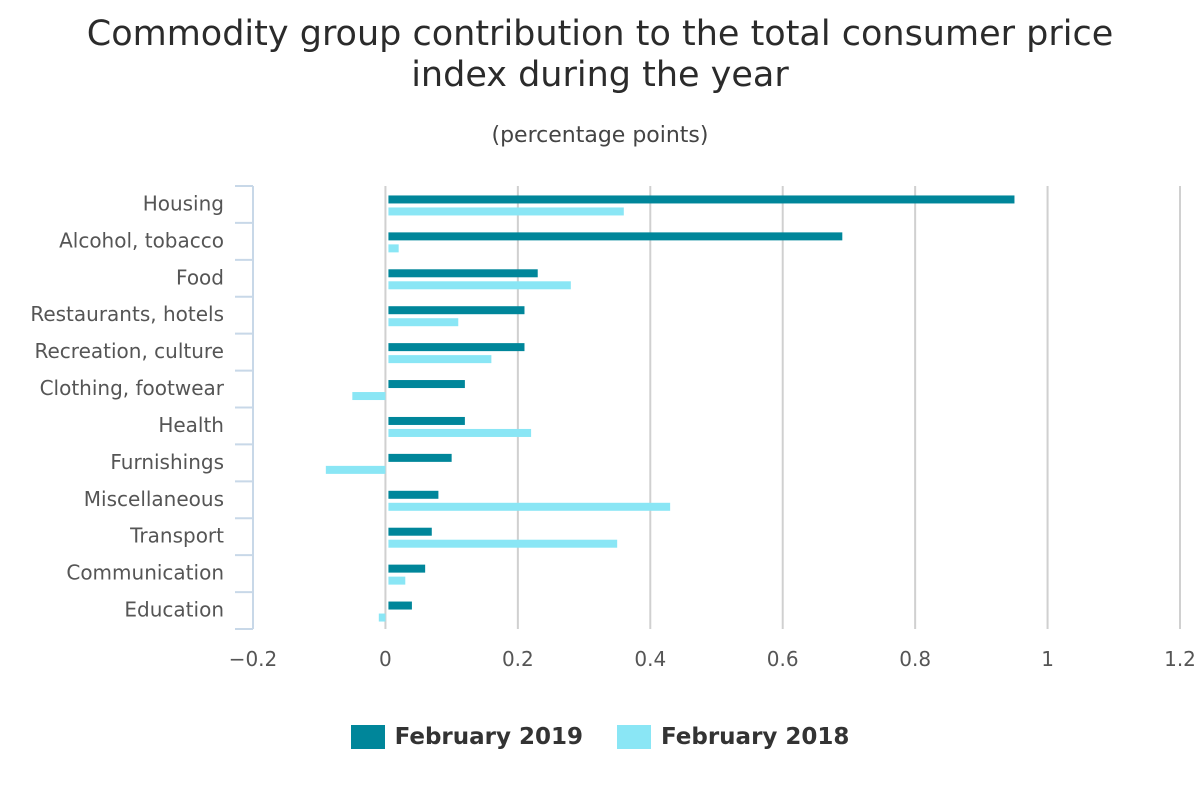 Image resolution: width=1200 pixels, height=800 pixels. I want to click on bar-february-2019-education, so click(400, 605).